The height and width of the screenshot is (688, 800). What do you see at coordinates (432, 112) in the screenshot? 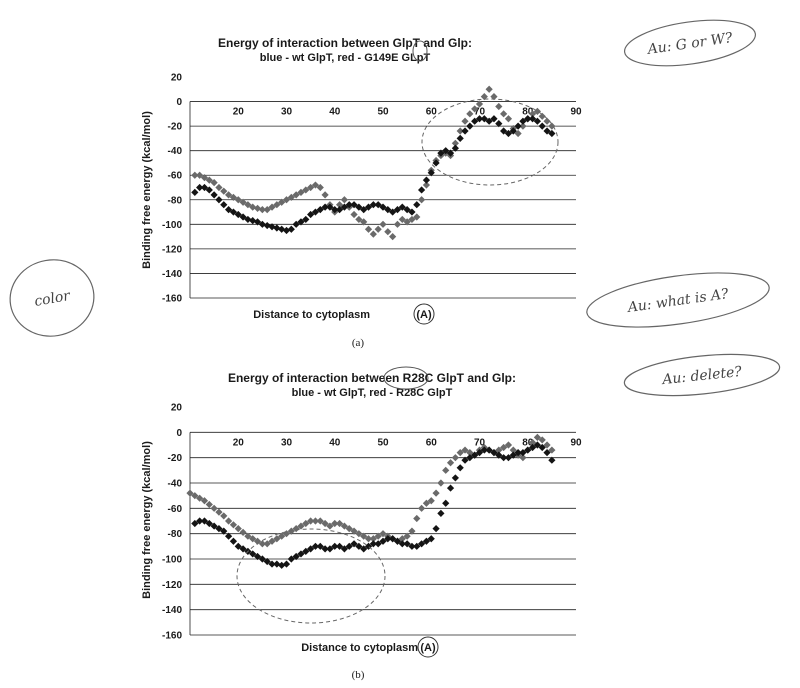
I see `x-tick-label: 60` at bounding box center [432, 112].